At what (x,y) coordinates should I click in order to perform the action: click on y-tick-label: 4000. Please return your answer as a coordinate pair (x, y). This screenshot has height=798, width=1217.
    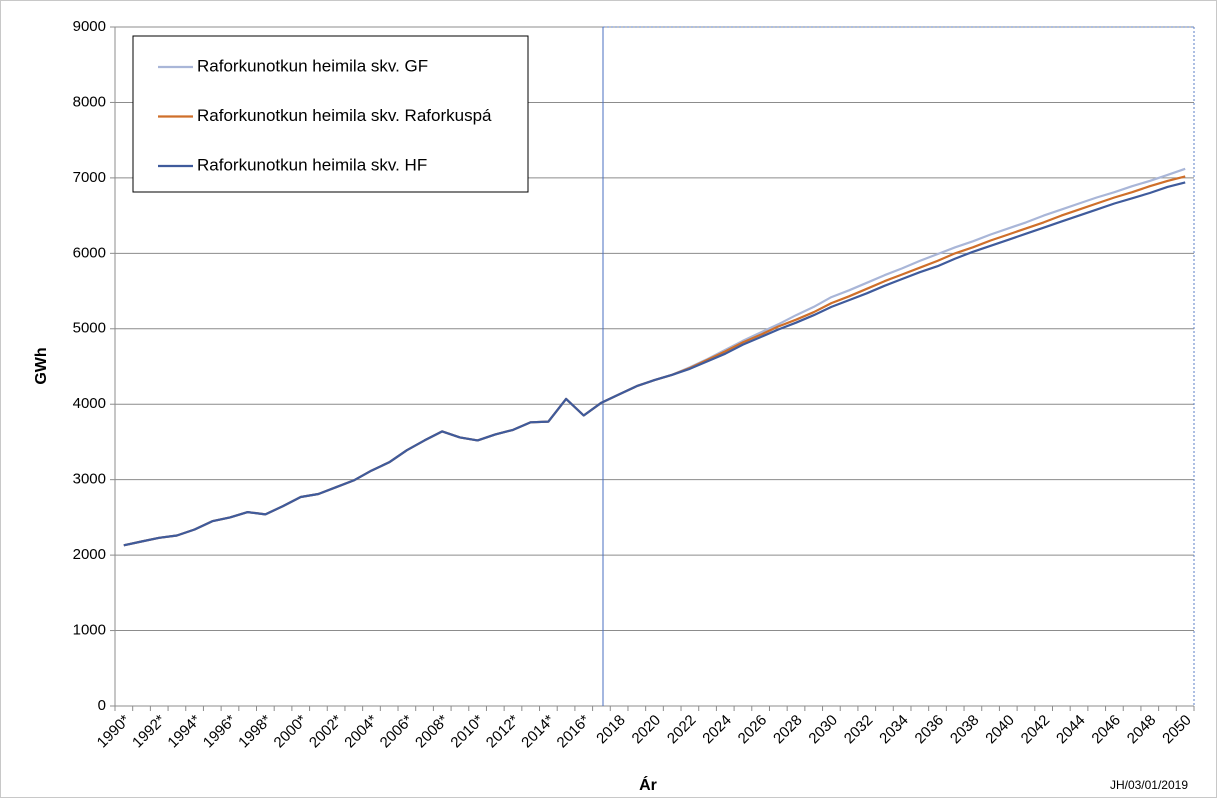
    Looking at the image, I should click on (89, 403).